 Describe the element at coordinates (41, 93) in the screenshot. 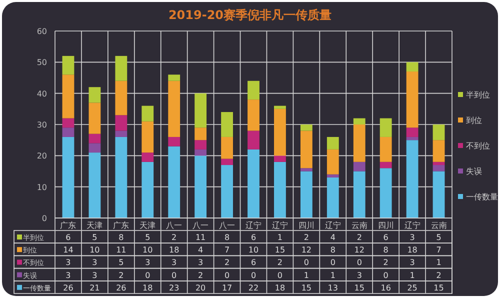

I see `y-tick-label: 40` at that location.